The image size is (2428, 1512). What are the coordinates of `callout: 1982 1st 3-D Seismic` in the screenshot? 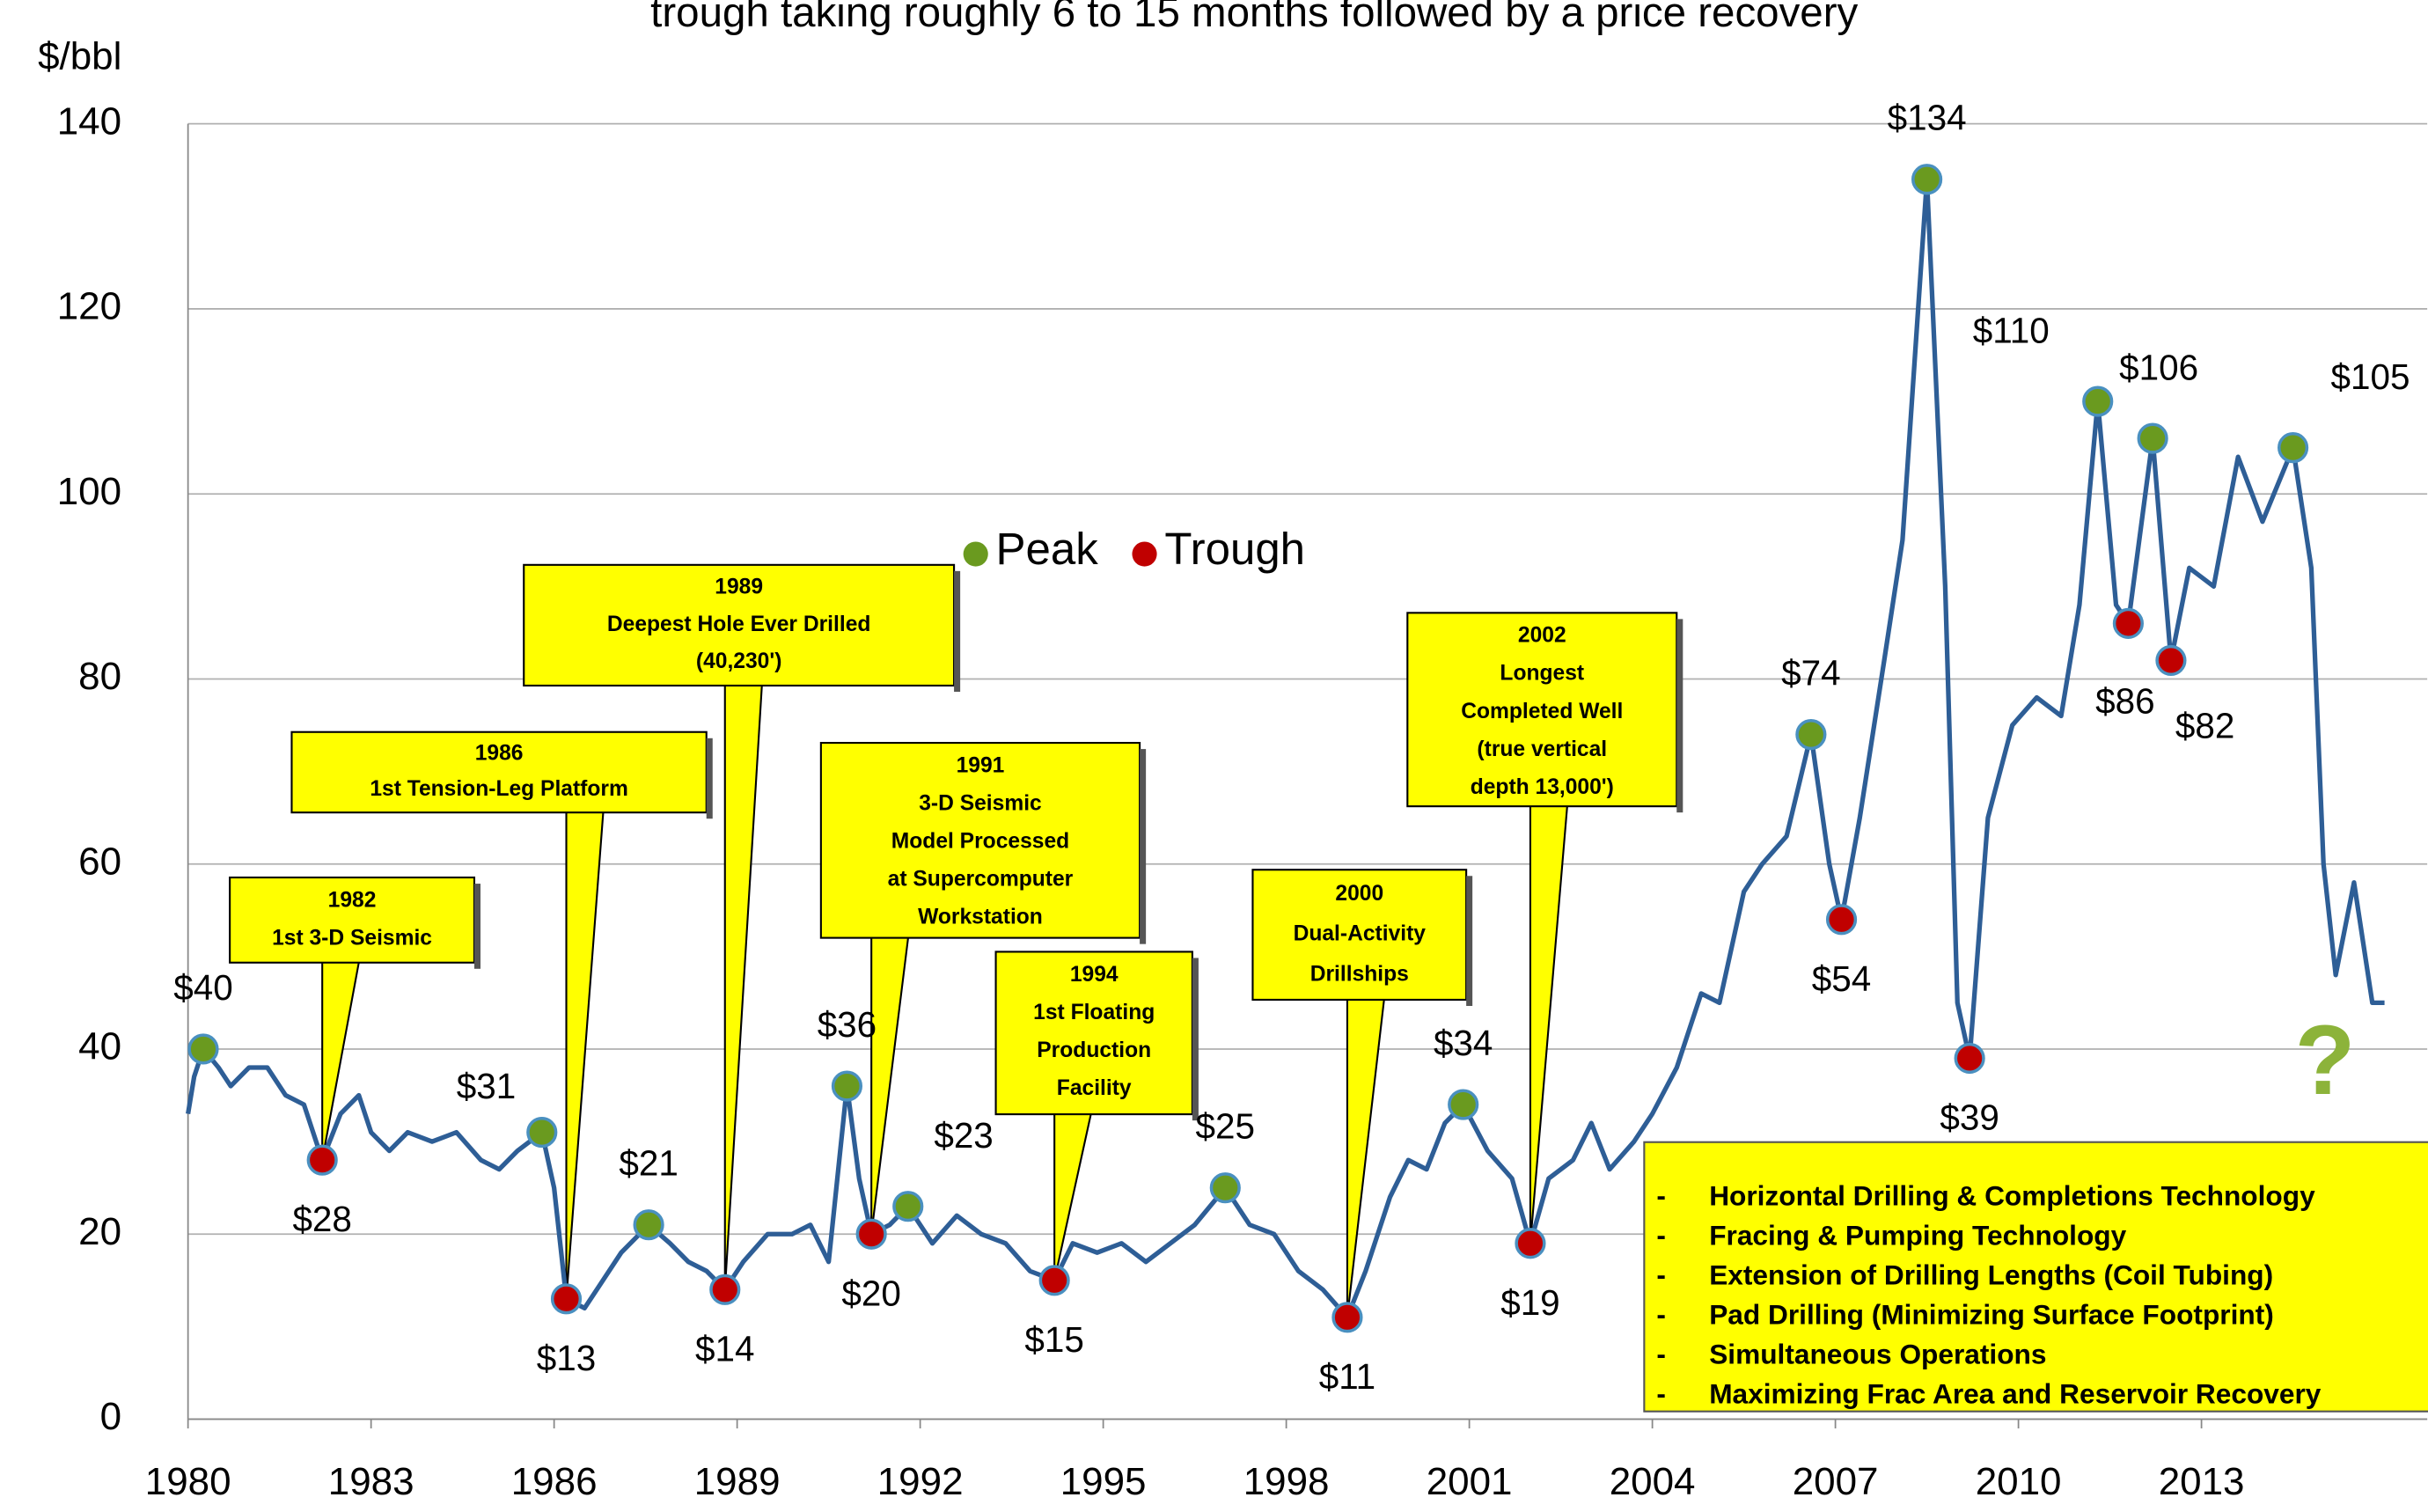 It's located at (354, 1019).